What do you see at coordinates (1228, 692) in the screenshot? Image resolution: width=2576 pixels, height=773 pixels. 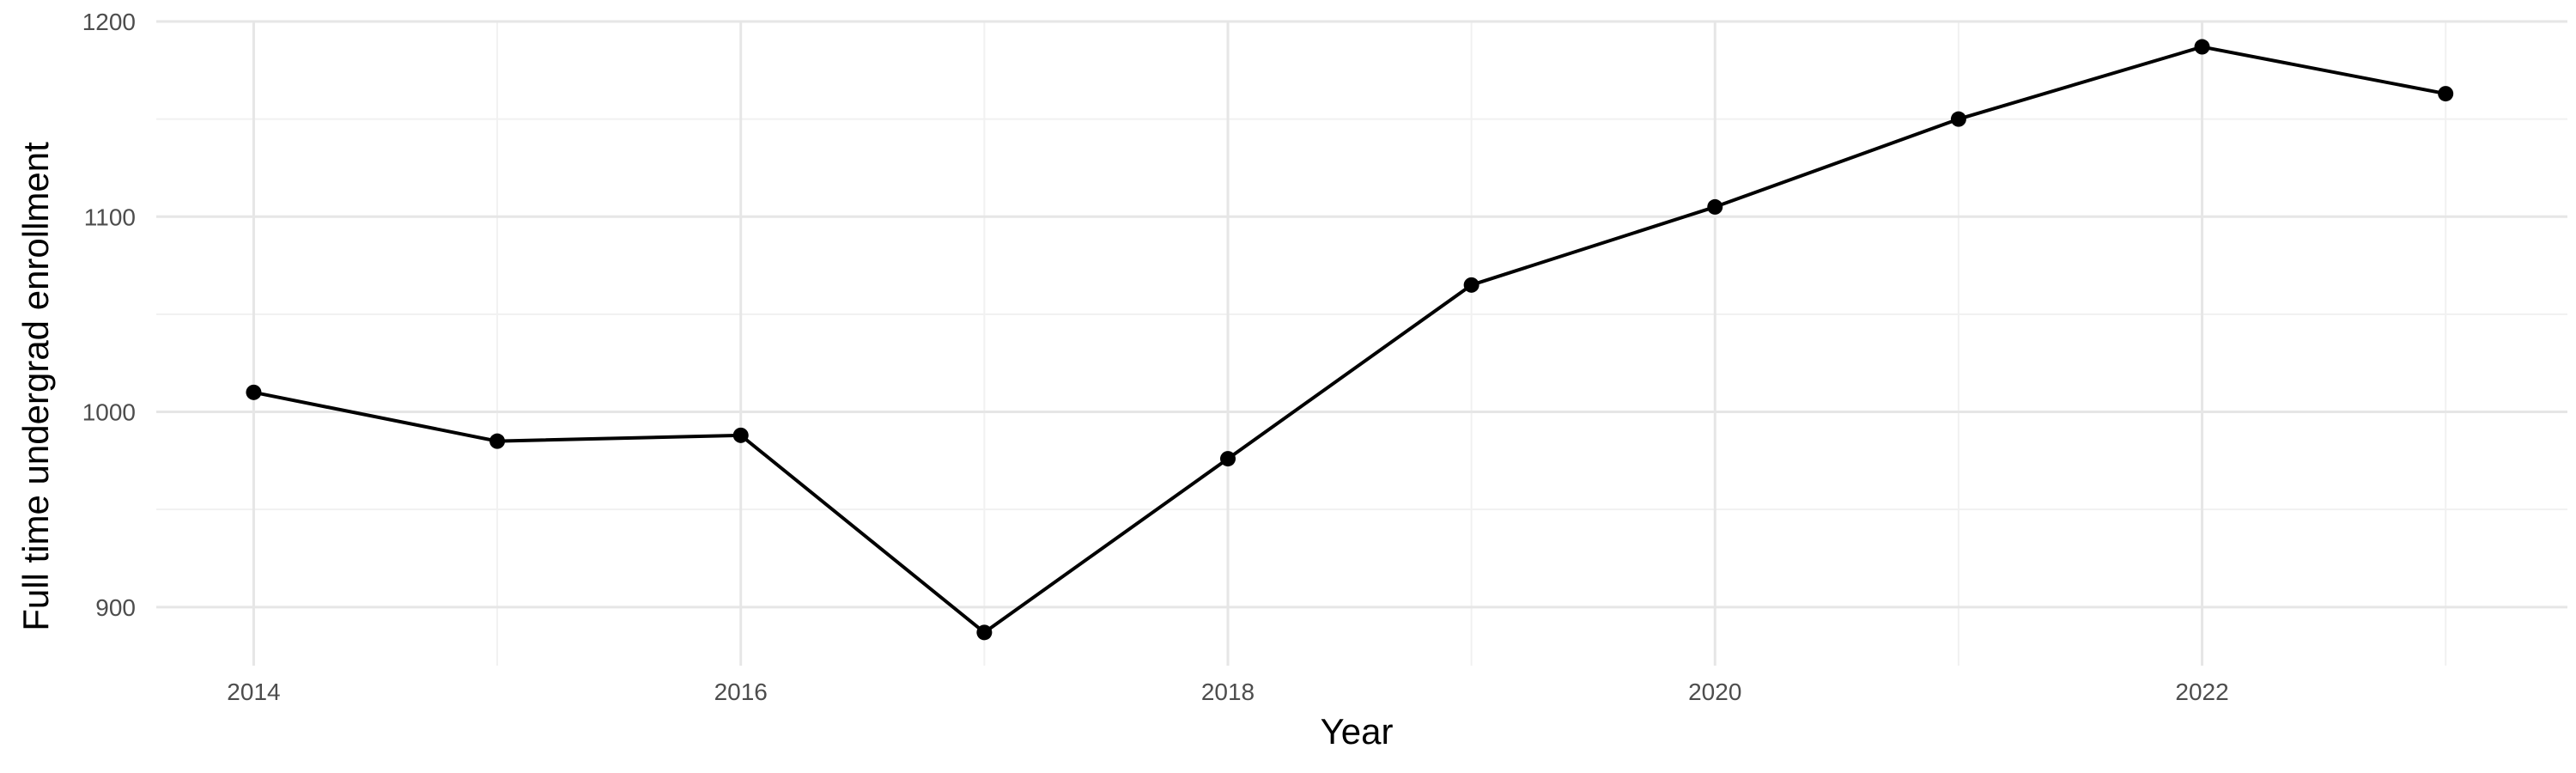 I see `x-tick-label: 2018` at bounding box center [1228, 692].